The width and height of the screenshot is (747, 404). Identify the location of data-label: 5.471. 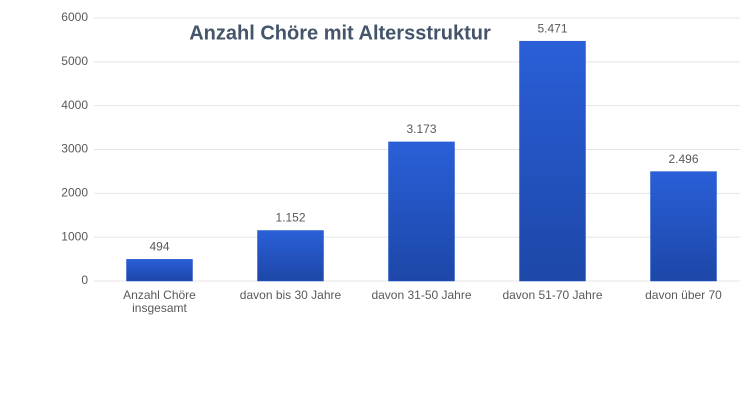
(552, 28).